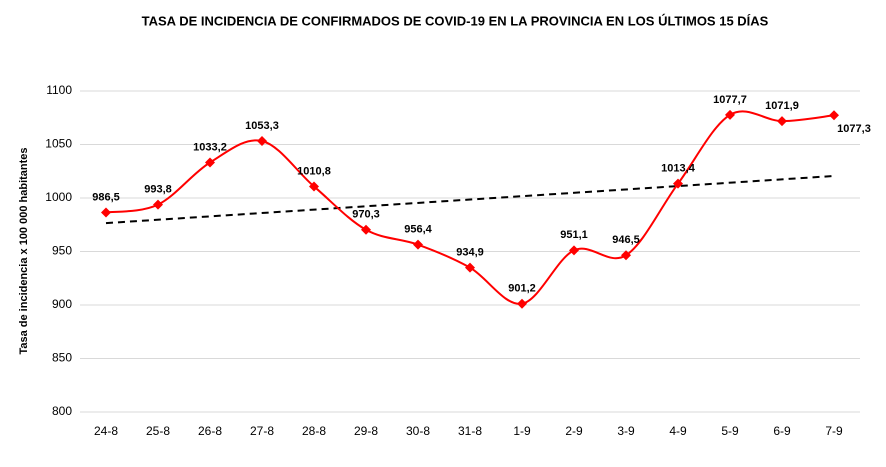 This screenshot has height=467, width=886. Describe the element at coordinates (574, 235) in the screenshot. I see `data-label: 951,1` at that location.